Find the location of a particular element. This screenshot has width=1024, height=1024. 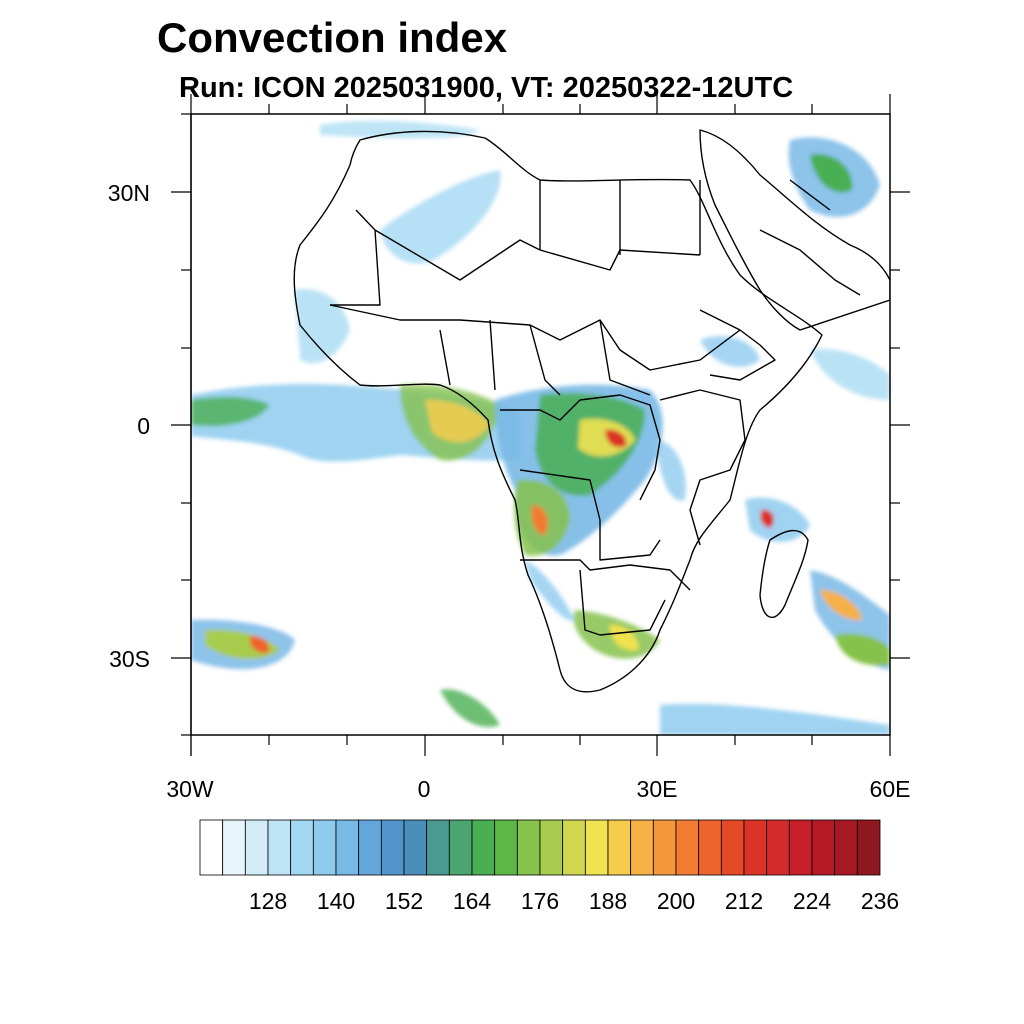

convection-area-angola-peak is located at coordinates (539, 520).